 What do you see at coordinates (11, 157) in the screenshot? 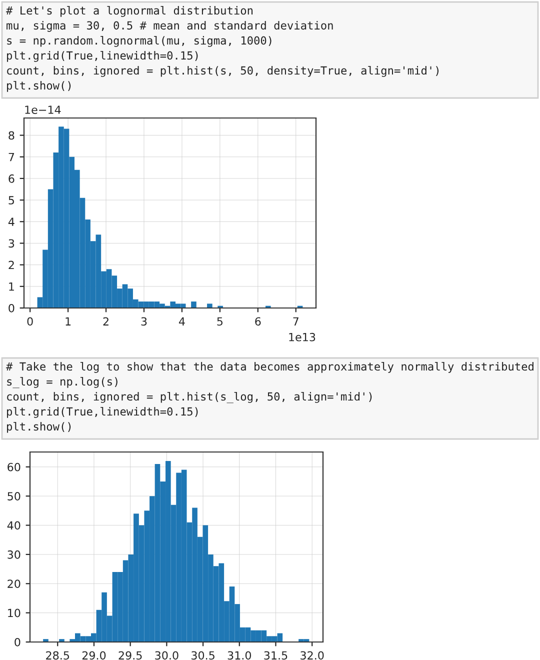
I see `y-tick-label: 7` at bounding box center [11, 157].